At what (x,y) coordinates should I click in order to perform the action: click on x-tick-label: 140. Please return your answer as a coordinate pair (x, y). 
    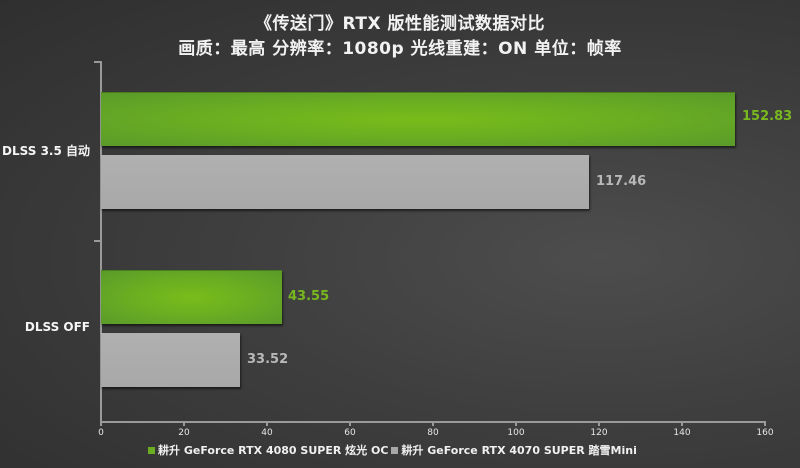
    Looking at the image, I should click on (682, 433).